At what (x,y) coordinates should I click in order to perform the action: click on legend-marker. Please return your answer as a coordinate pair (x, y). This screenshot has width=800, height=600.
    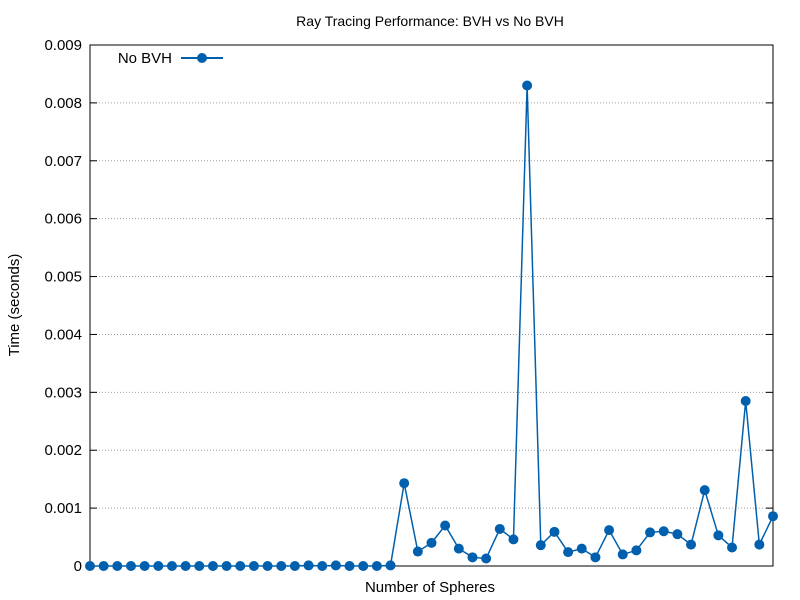
    Looking at the image, I should click on (202, 58).